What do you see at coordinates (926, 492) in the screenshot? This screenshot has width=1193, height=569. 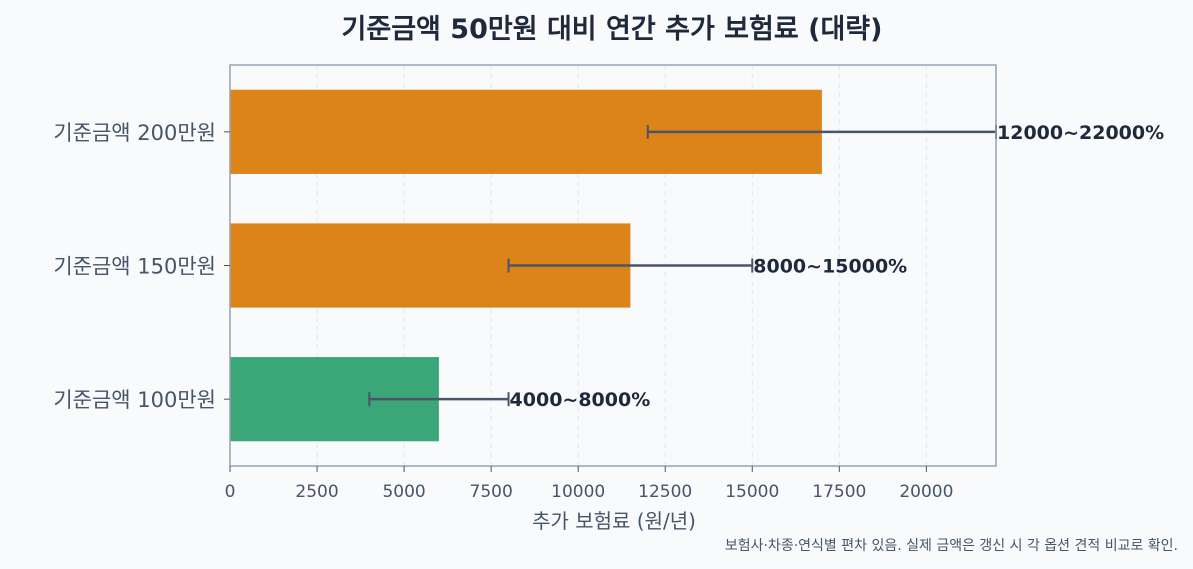 I see `x-tick-label: 20000` at bounding box center [926, 492].